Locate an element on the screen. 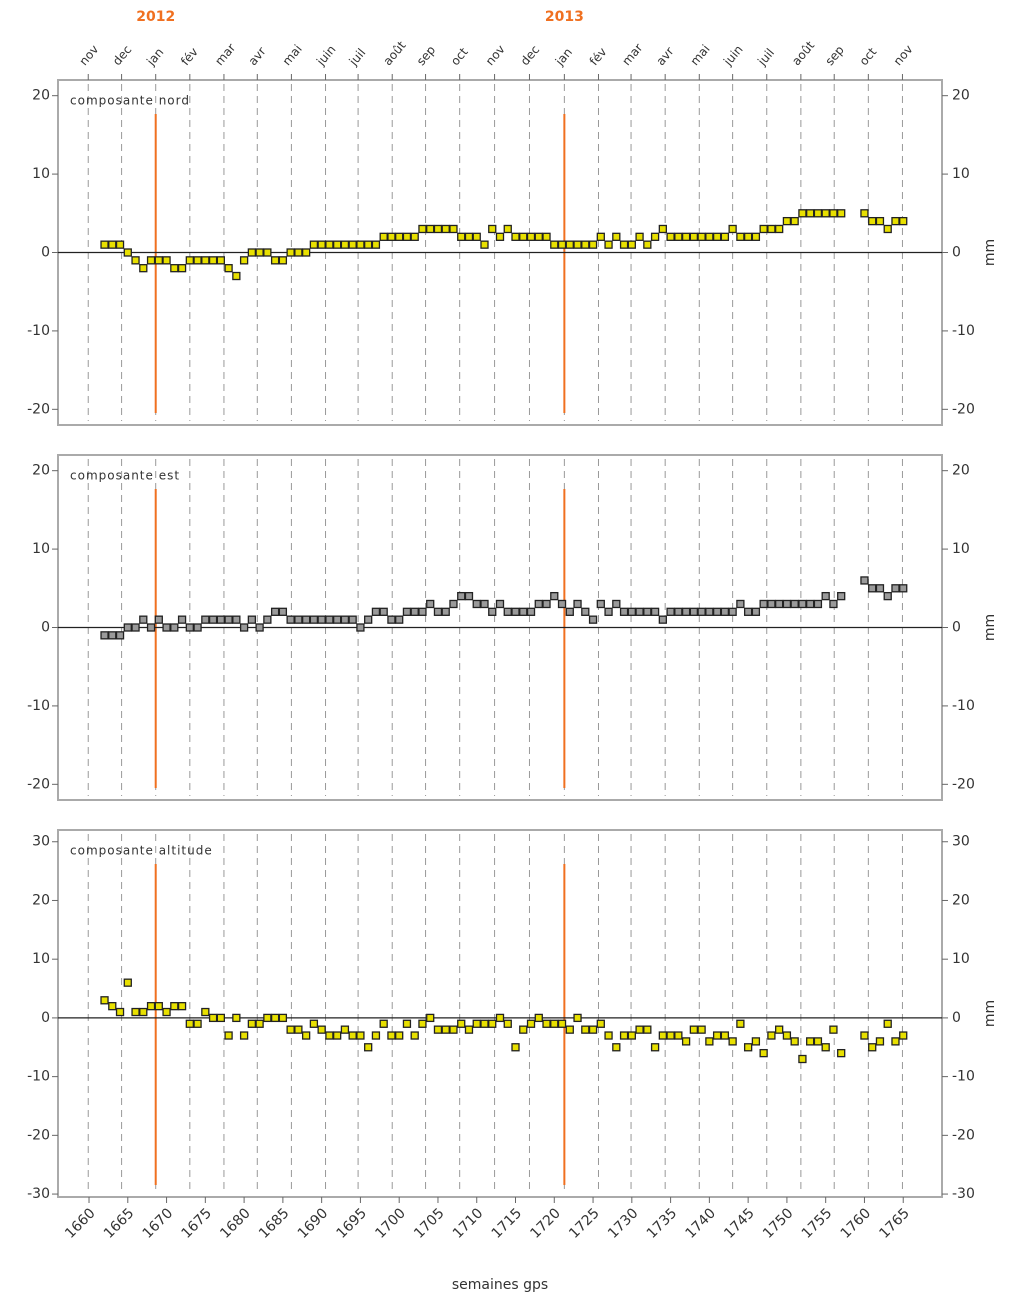  x-tick-label: 1705 is located at coordinates (429, 1223).